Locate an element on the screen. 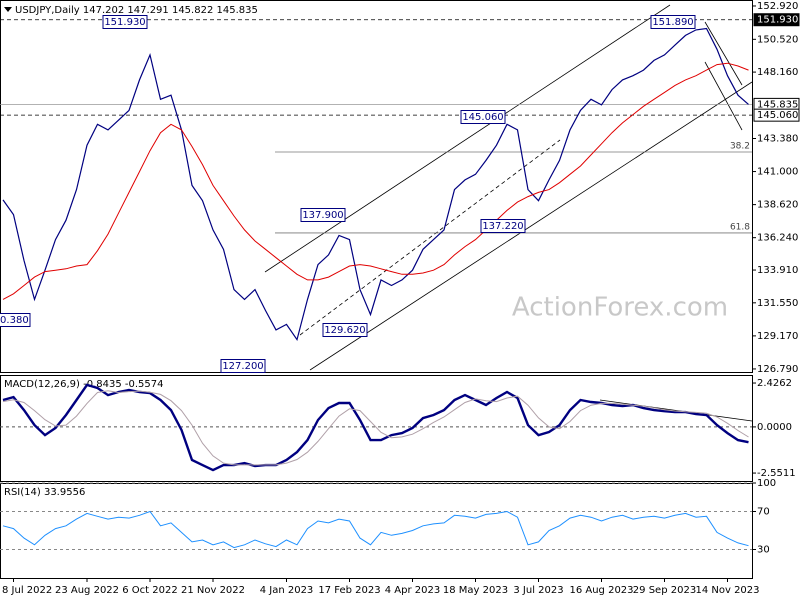 Image resolution: width=800 pixels, height=600 pixels. y-tick-label: 143.380 is located at coordinates (777, 138).